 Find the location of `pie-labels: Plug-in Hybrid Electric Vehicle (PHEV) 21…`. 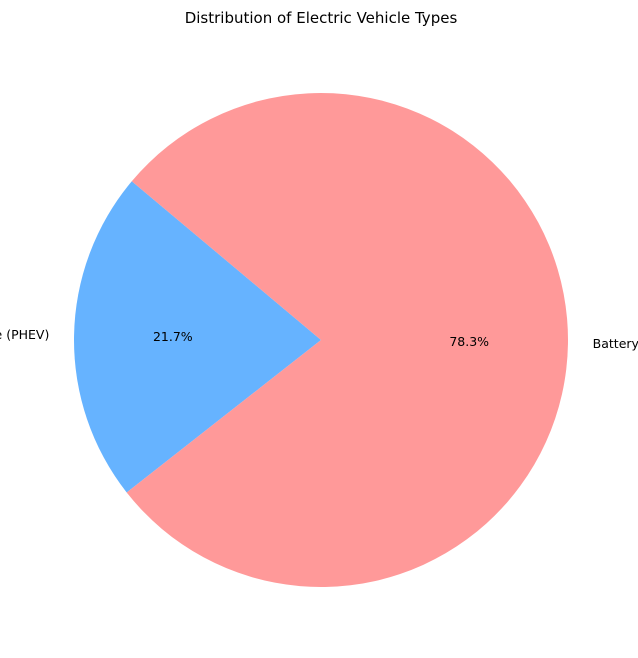

pie-labels: Plug-in Hybrid Electric Vehicle (PHEV) 21… is located at coordinates (319, 339).